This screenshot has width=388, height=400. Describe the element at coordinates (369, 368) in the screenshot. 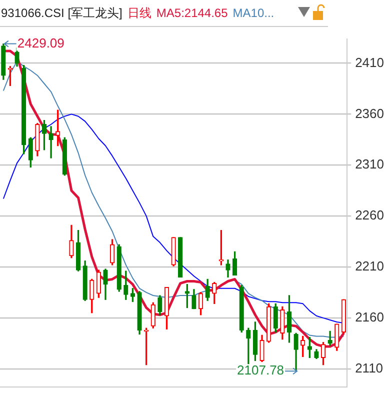

I see `y-tick-label: 2110` at that location.